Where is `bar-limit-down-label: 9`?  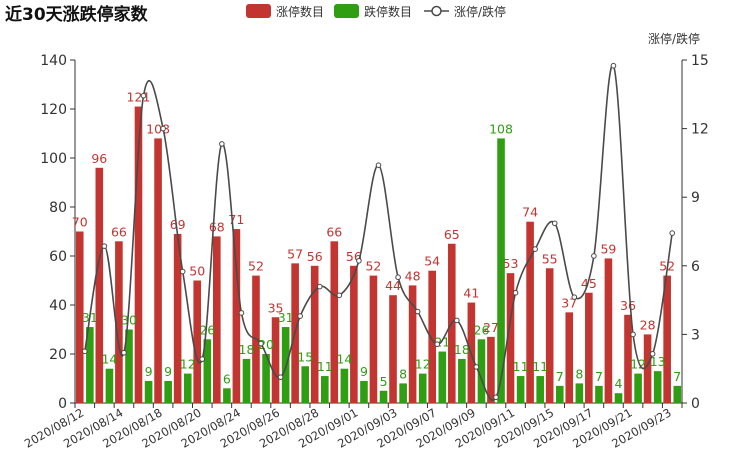
bar-limit-down-label: 9 is located at coordinates (364, 371).